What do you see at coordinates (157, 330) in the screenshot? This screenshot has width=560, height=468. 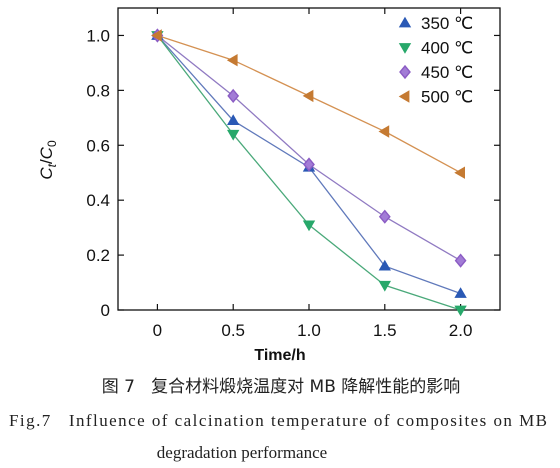 I see `x-tick-label-0: 0` at bounding box center [157, 330].